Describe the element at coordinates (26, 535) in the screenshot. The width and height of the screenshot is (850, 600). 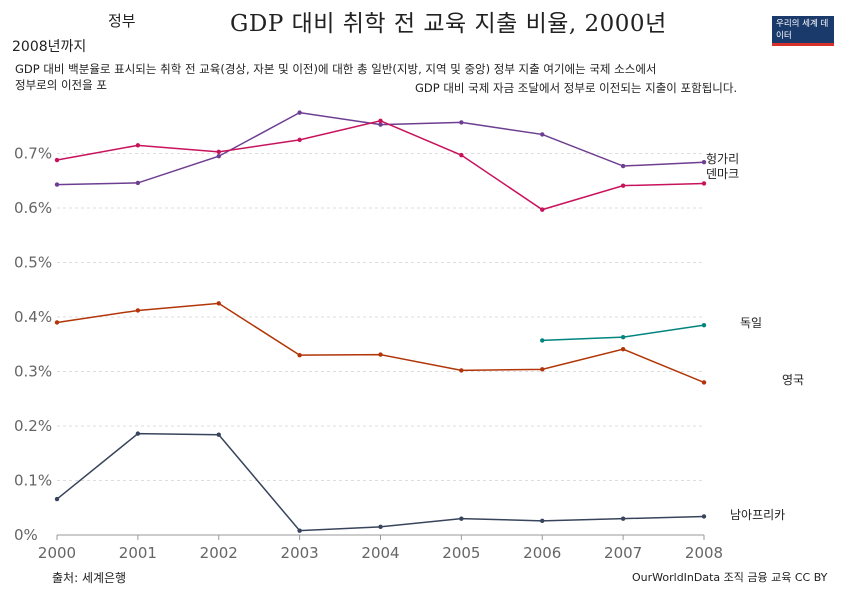
I see `y-tick-label: 0%` at that location.